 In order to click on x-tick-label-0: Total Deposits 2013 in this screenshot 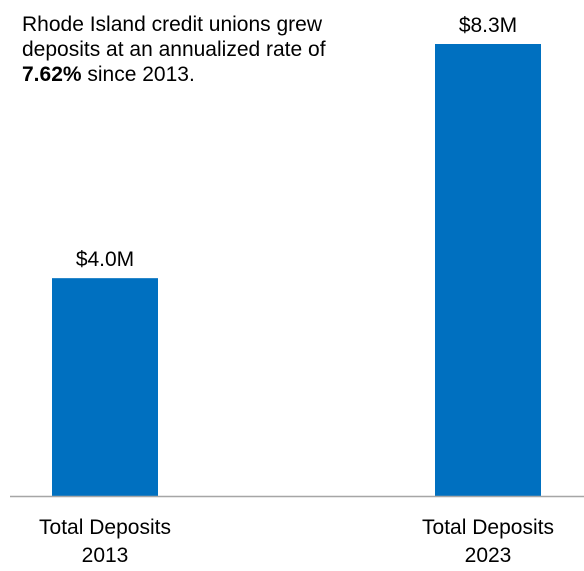, I will do `click(105, 541)`.